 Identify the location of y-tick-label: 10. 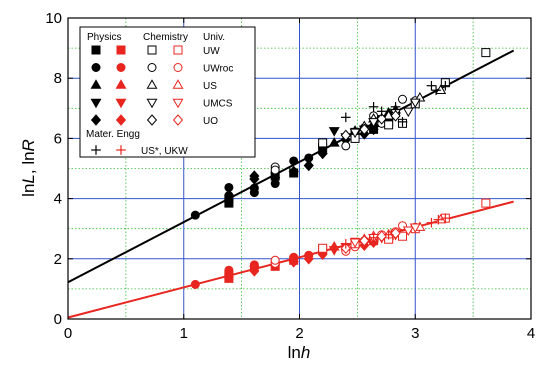
(53, 18).